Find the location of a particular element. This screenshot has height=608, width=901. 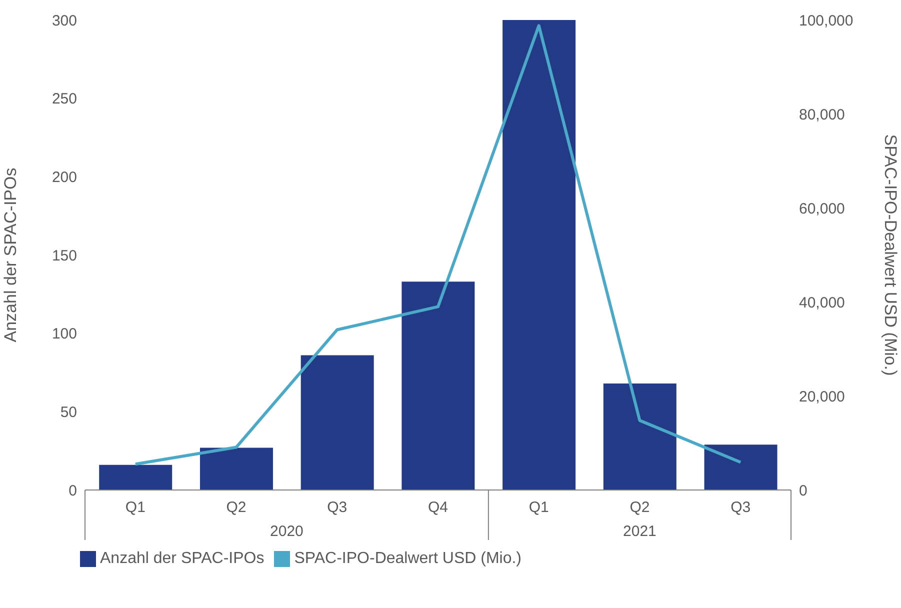

y-tick-label: 250 is located at coordinates (64, 99).